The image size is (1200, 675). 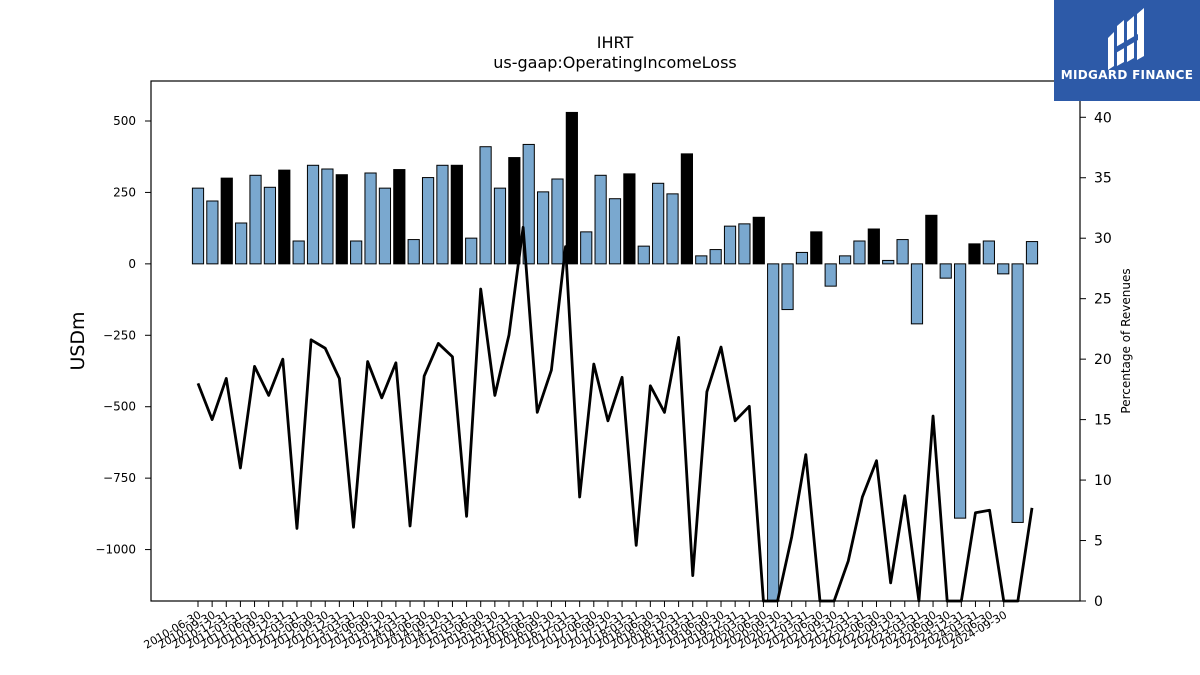 What do you see at coordinates (124, 192) in the screenshot?
I see `y-tick-label: 250` at bounding box center [124, 192].